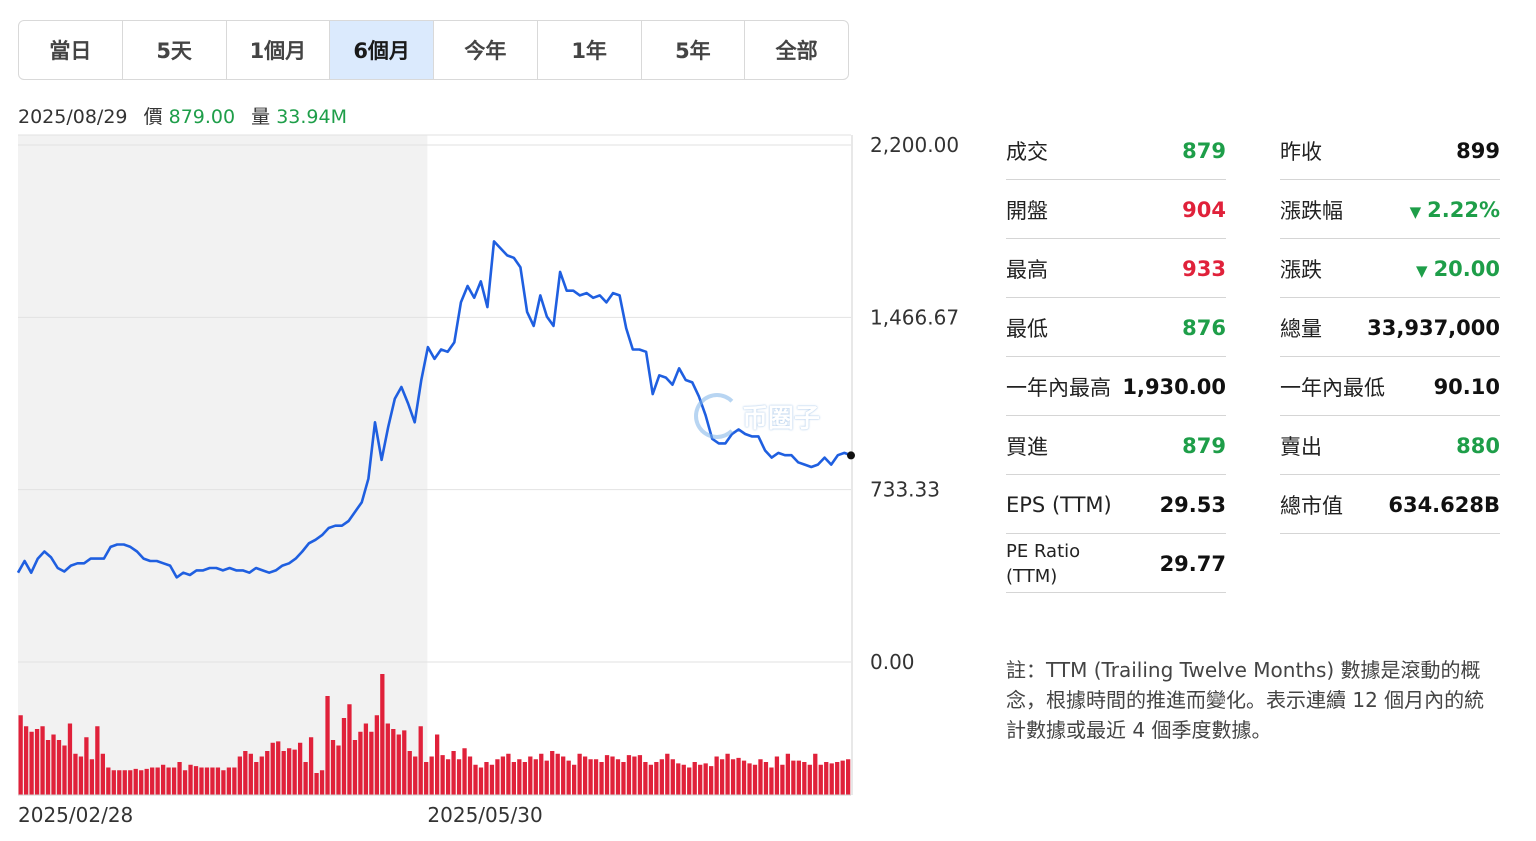  What do you see at coordinates (1116, 505) in the screenshot?
I see `stat-row: EPS (TTM) 29.53` at bounding box center [1116, 505].